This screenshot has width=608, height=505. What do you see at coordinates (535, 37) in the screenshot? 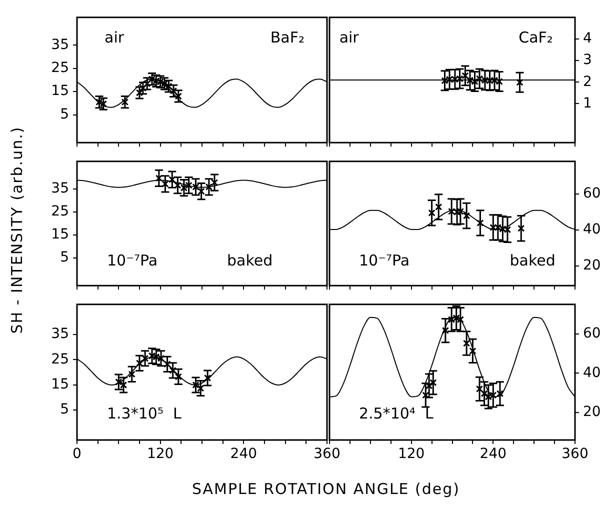
I see `annotation: CaF₂` at bounding box center [535, 37].